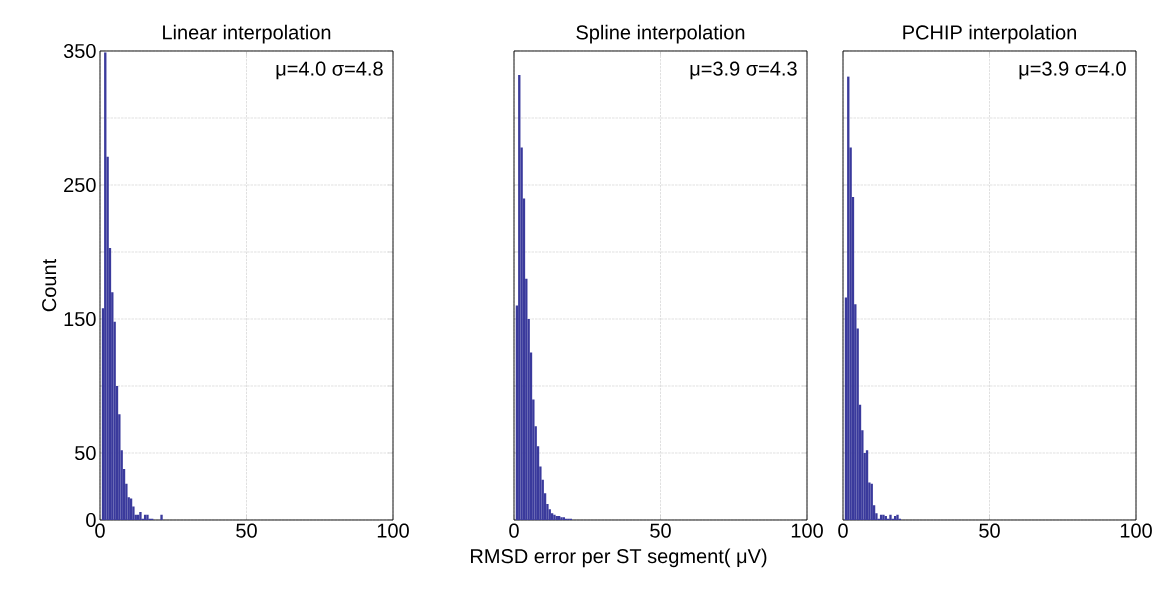  Describe the element at coordinates (989, 34) in the screenshot. I see `chart-title: PCHIP interpolation` at that location.